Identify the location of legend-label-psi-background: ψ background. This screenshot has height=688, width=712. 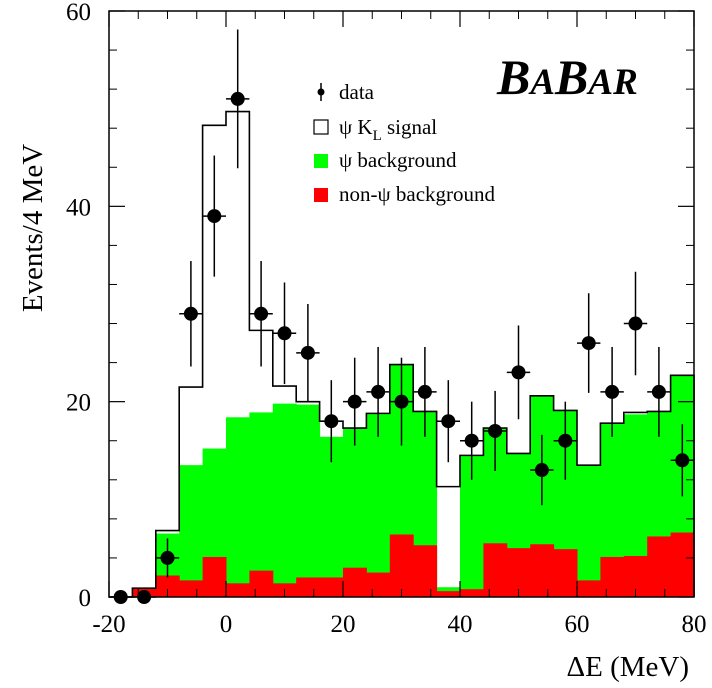
(398, 160).